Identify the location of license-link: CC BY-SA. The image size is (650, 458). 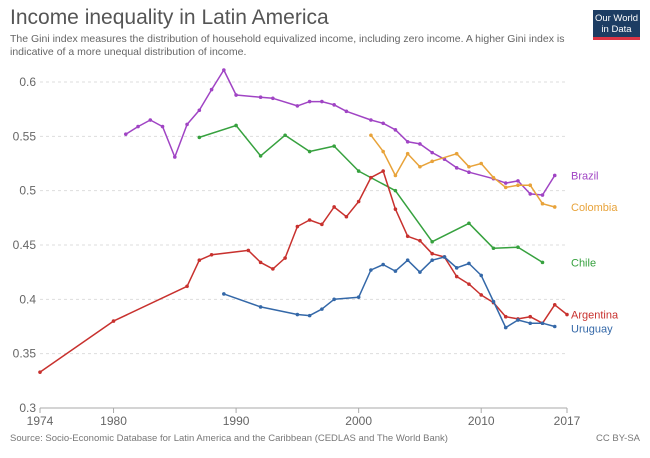
(618, 438).